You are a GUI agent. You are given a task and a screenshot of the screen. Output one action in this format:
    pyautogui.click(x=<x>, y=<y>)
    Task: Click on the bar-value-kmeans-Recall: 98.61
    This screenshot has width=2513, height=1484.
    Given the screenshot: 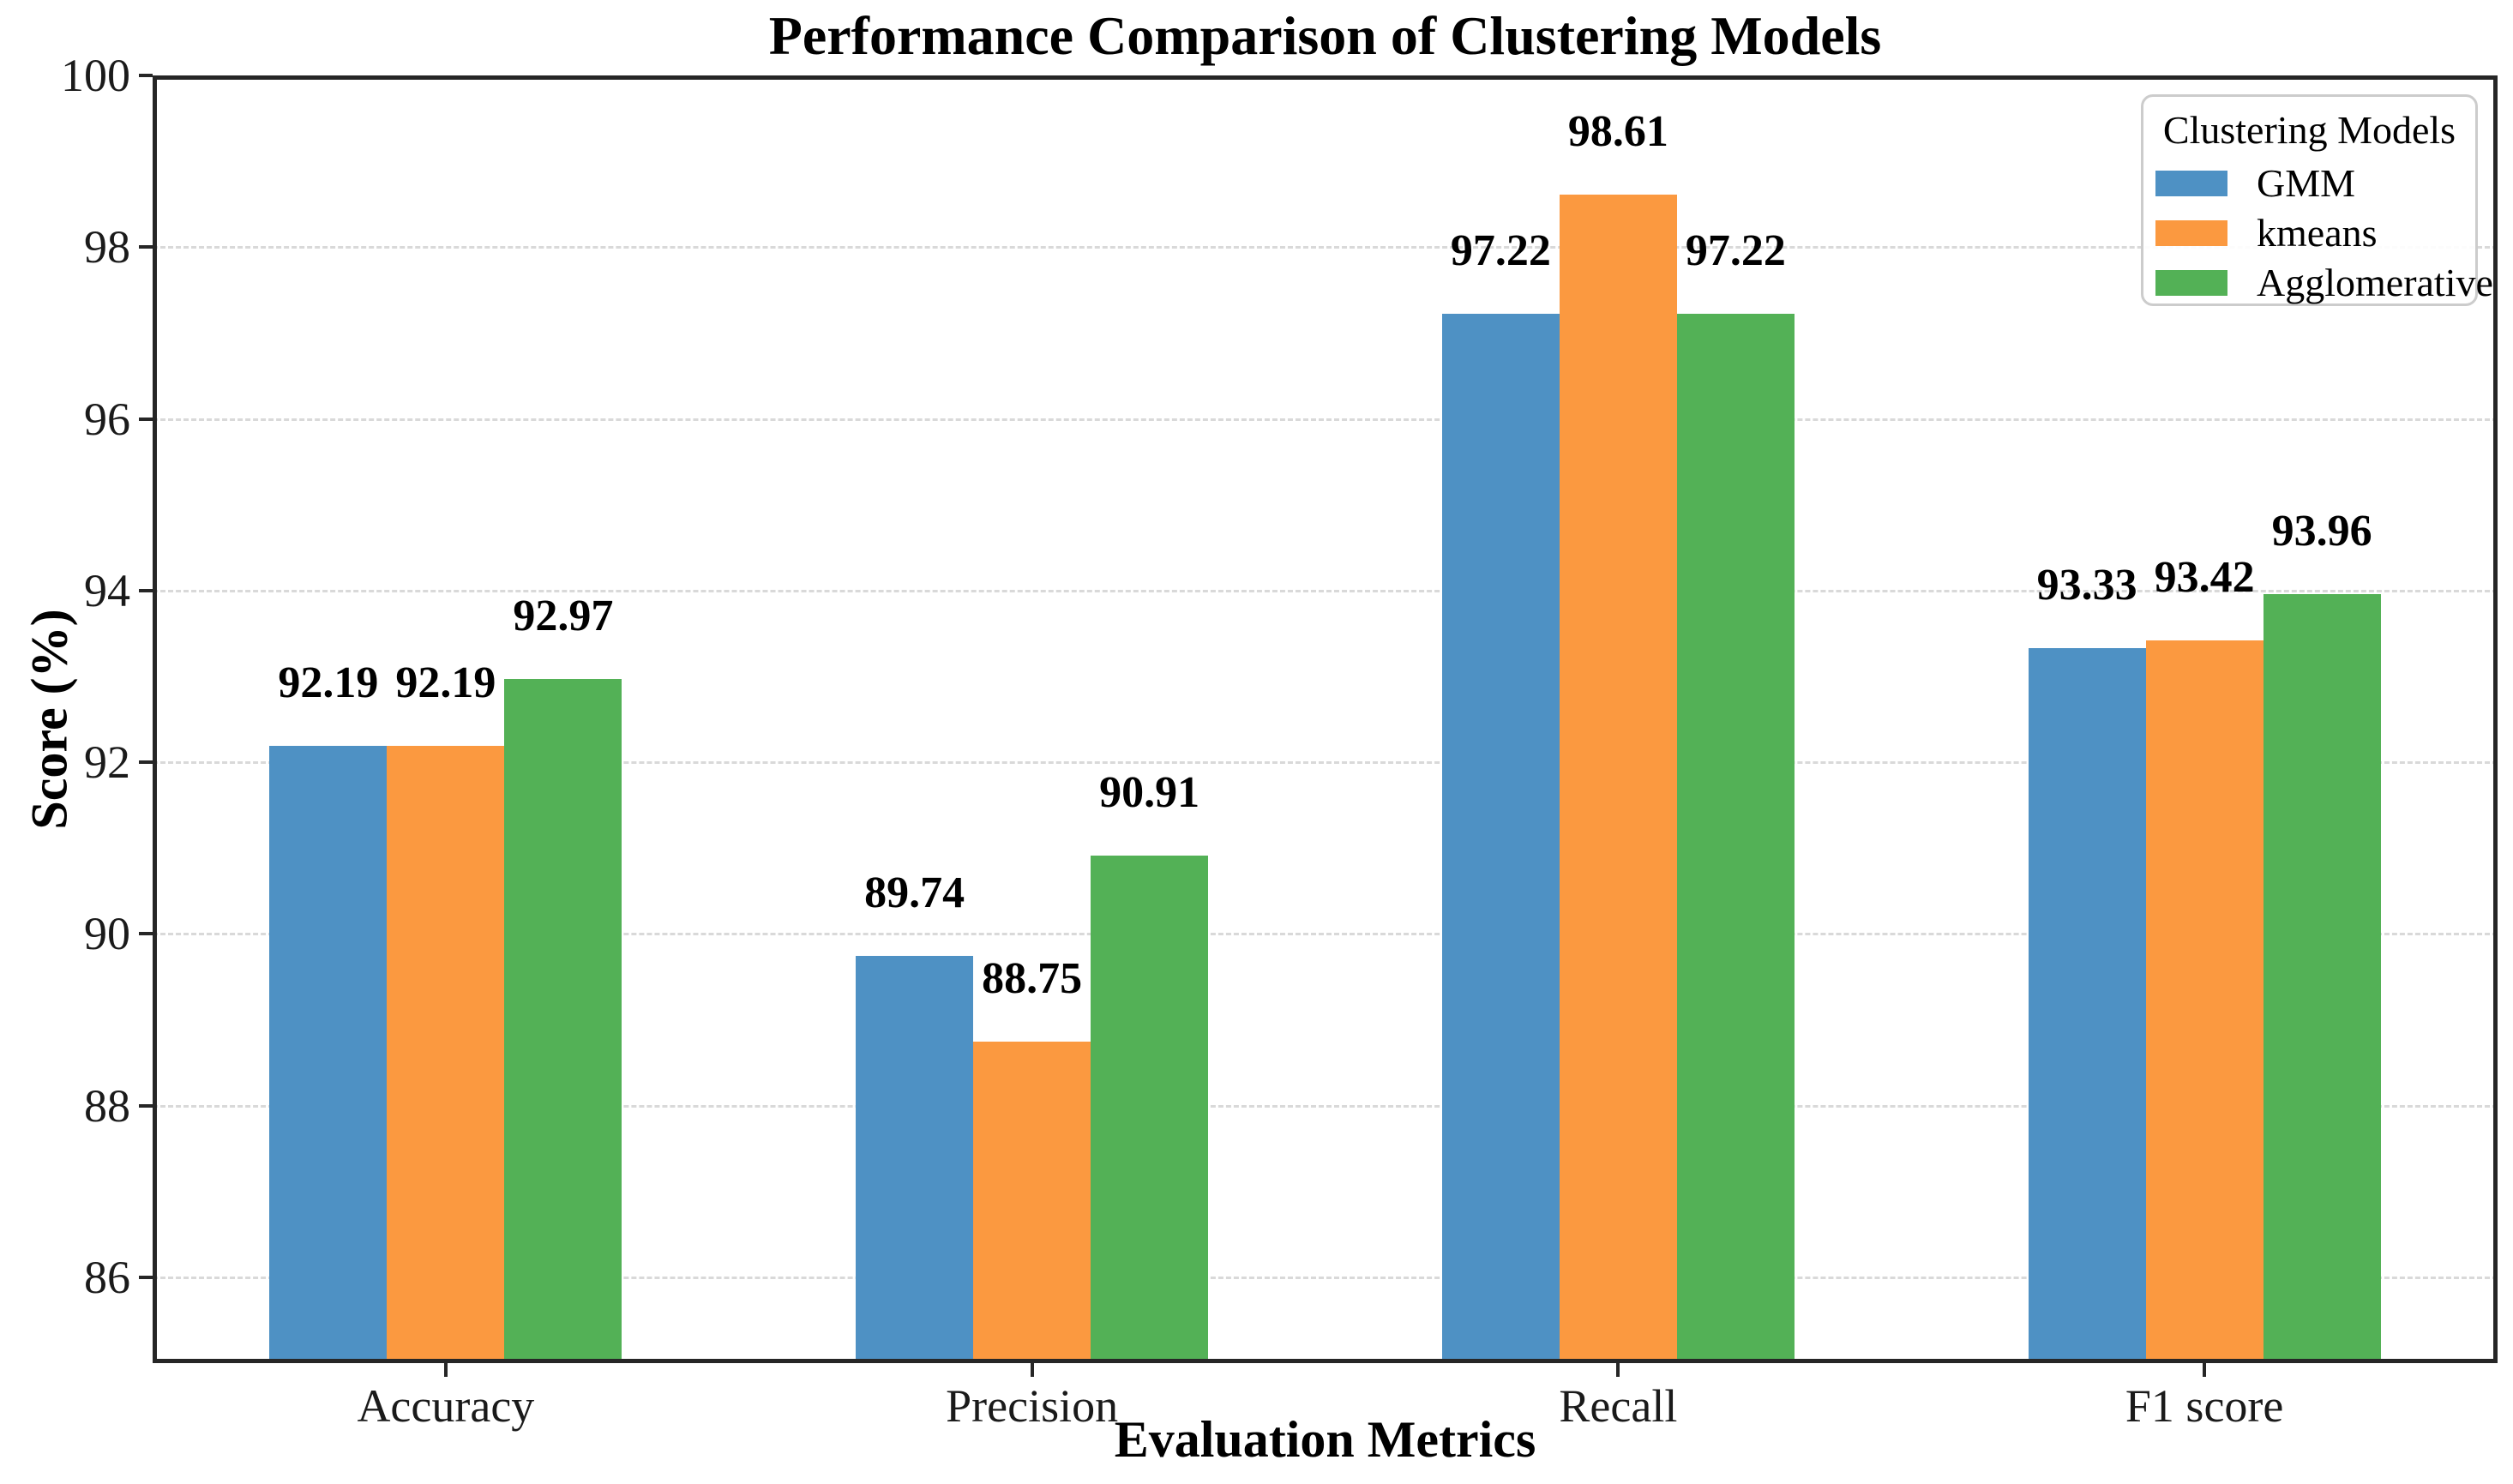 What is the action you would take?
    pyautogui.click(x=1617, y=132)
    